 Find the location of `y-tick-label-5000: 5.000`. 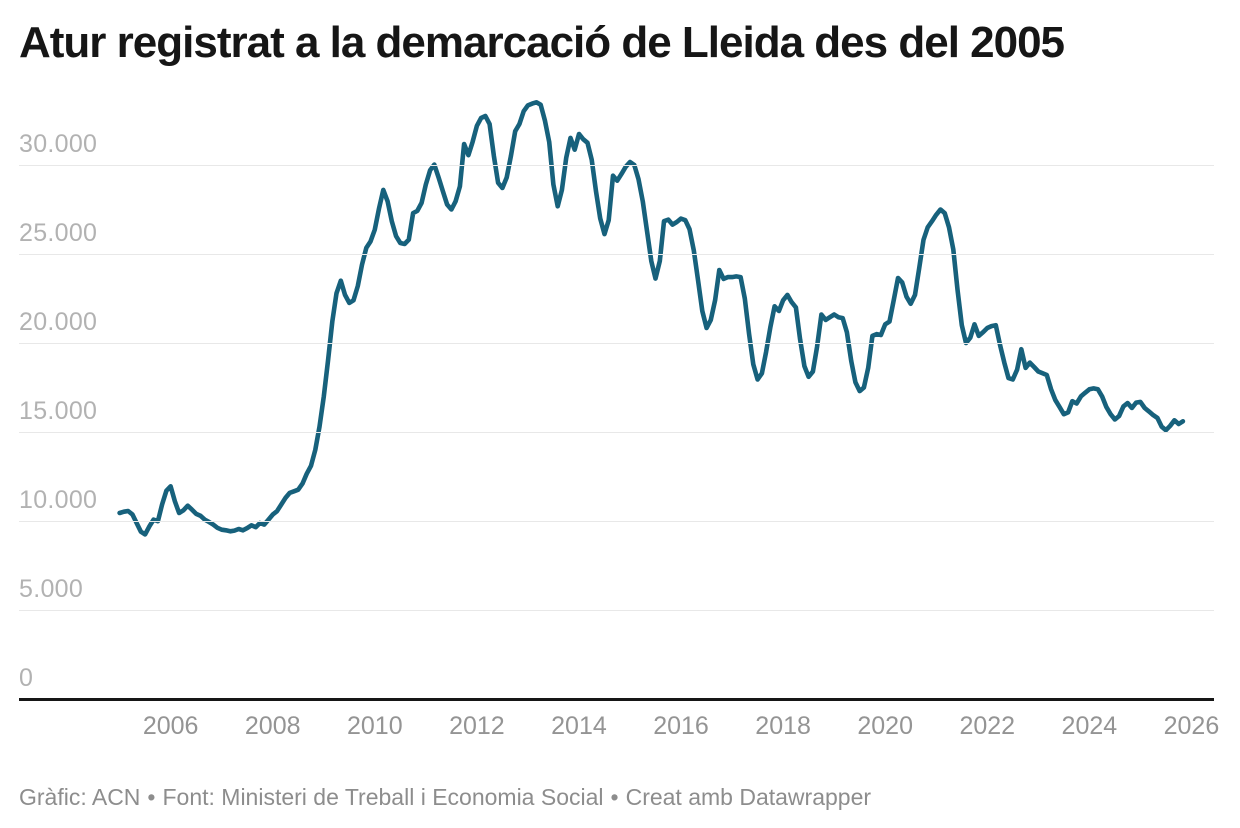

y-tick-label-5000: 5.000 is located at coordinates (51, 589).